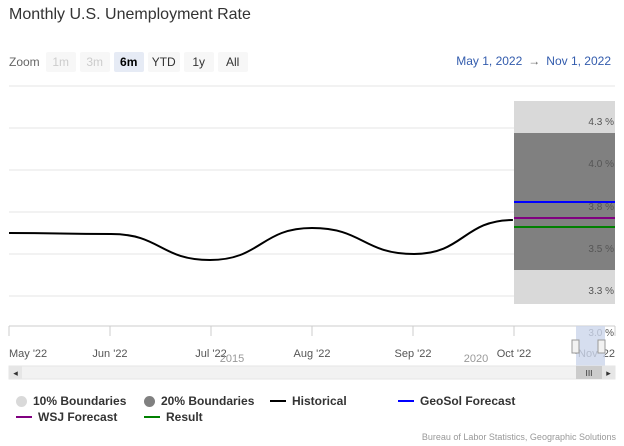  I want to click on series-lines, so click(311, 231).